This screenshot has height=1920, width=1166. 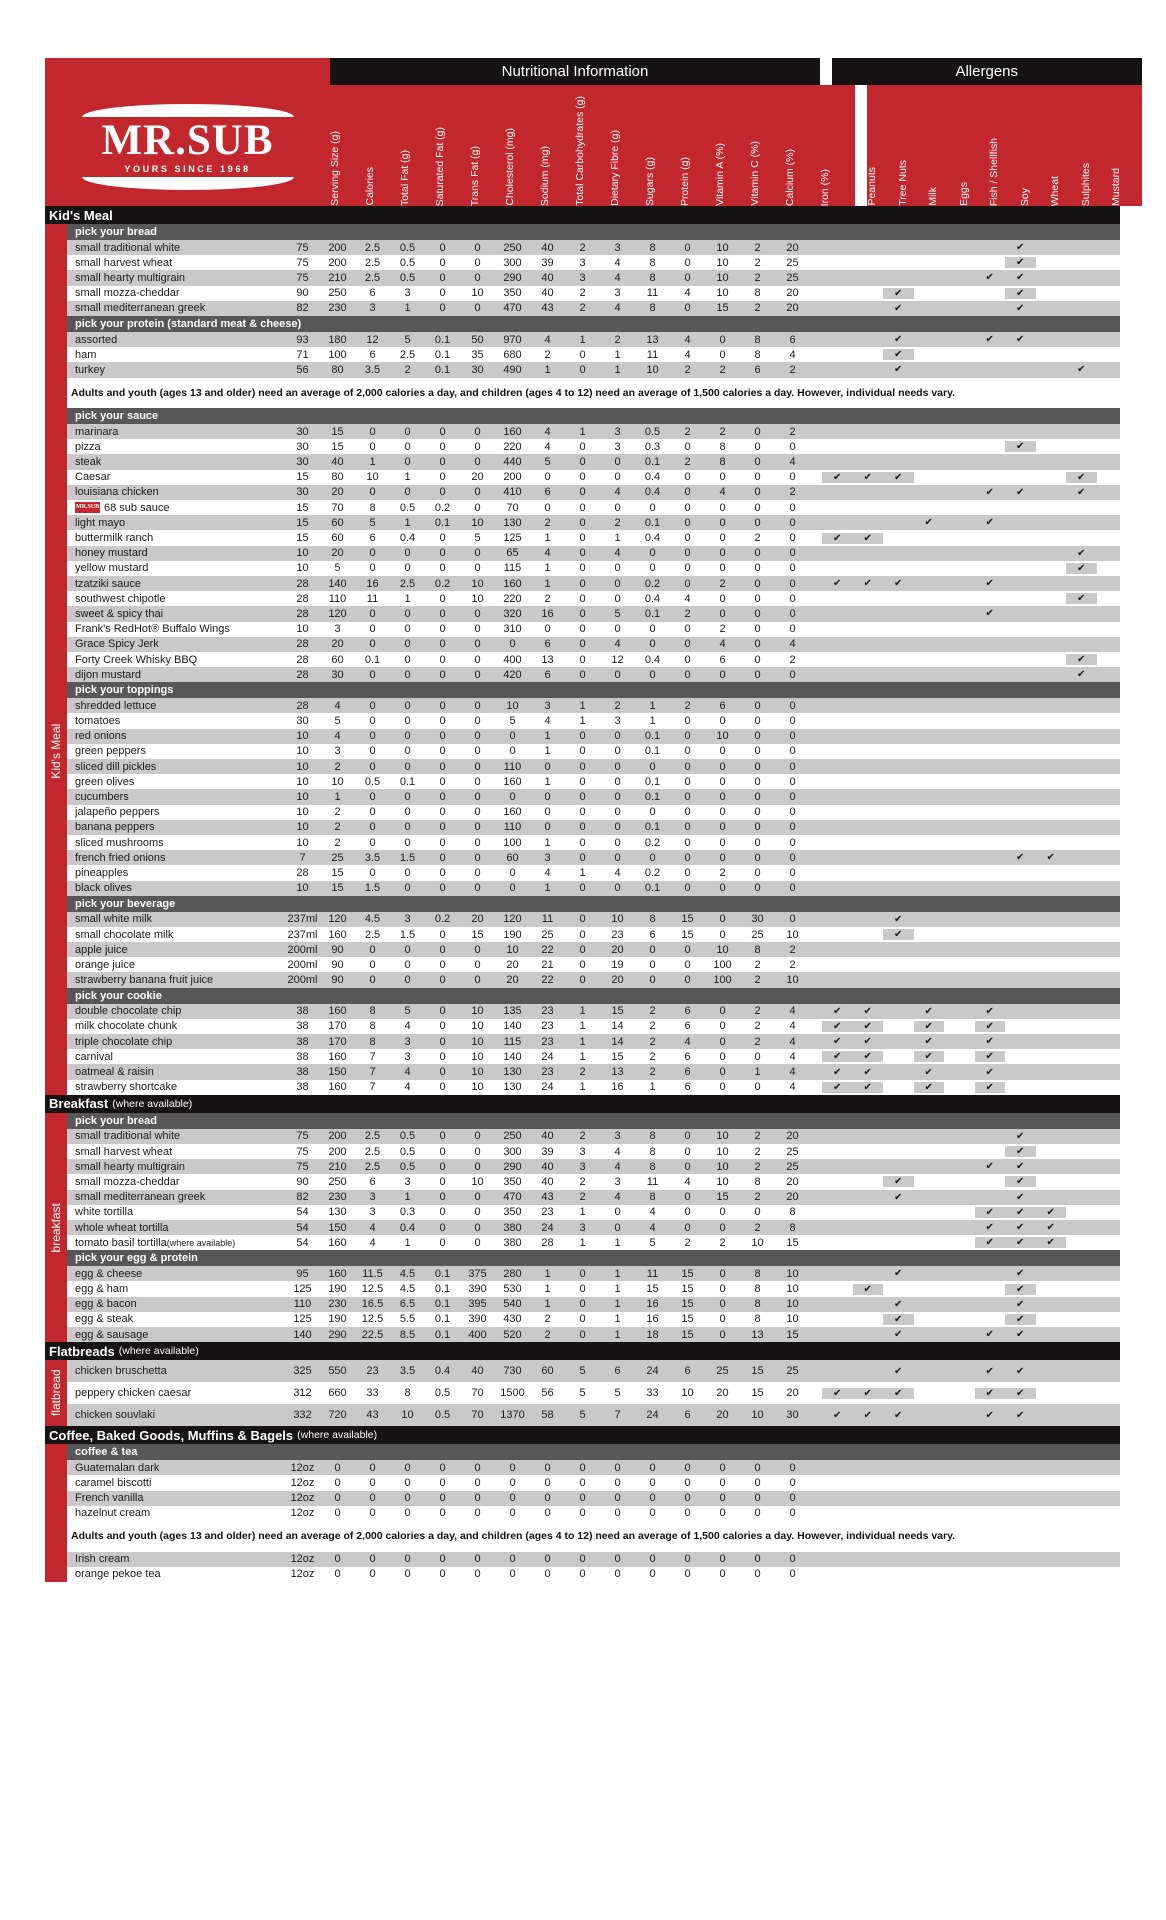 I want to click on table-row: yellow mustard 10 5 0 0 0 0 115 1 0 0 0 0 0 0 0 ✔, so click(x=593, y=568).